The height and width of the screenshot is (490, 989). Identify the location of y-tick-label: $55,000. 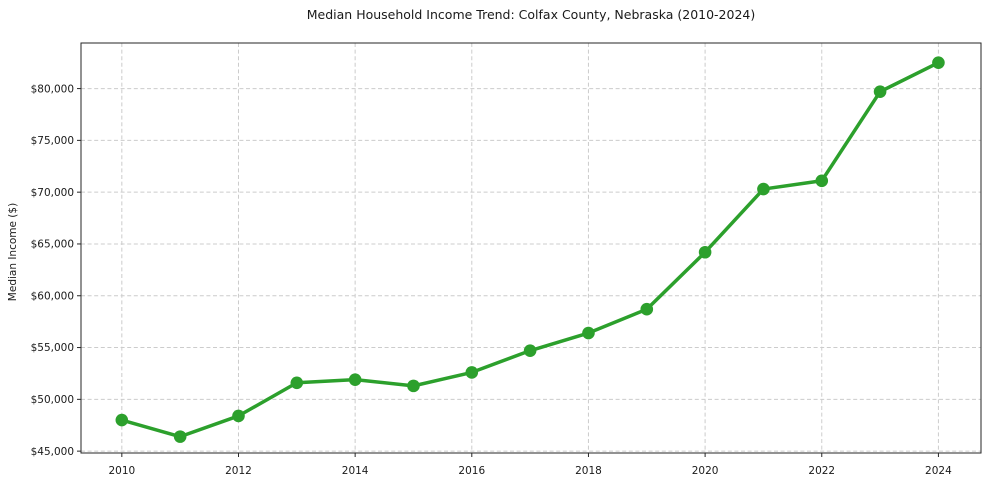
(52, 348).